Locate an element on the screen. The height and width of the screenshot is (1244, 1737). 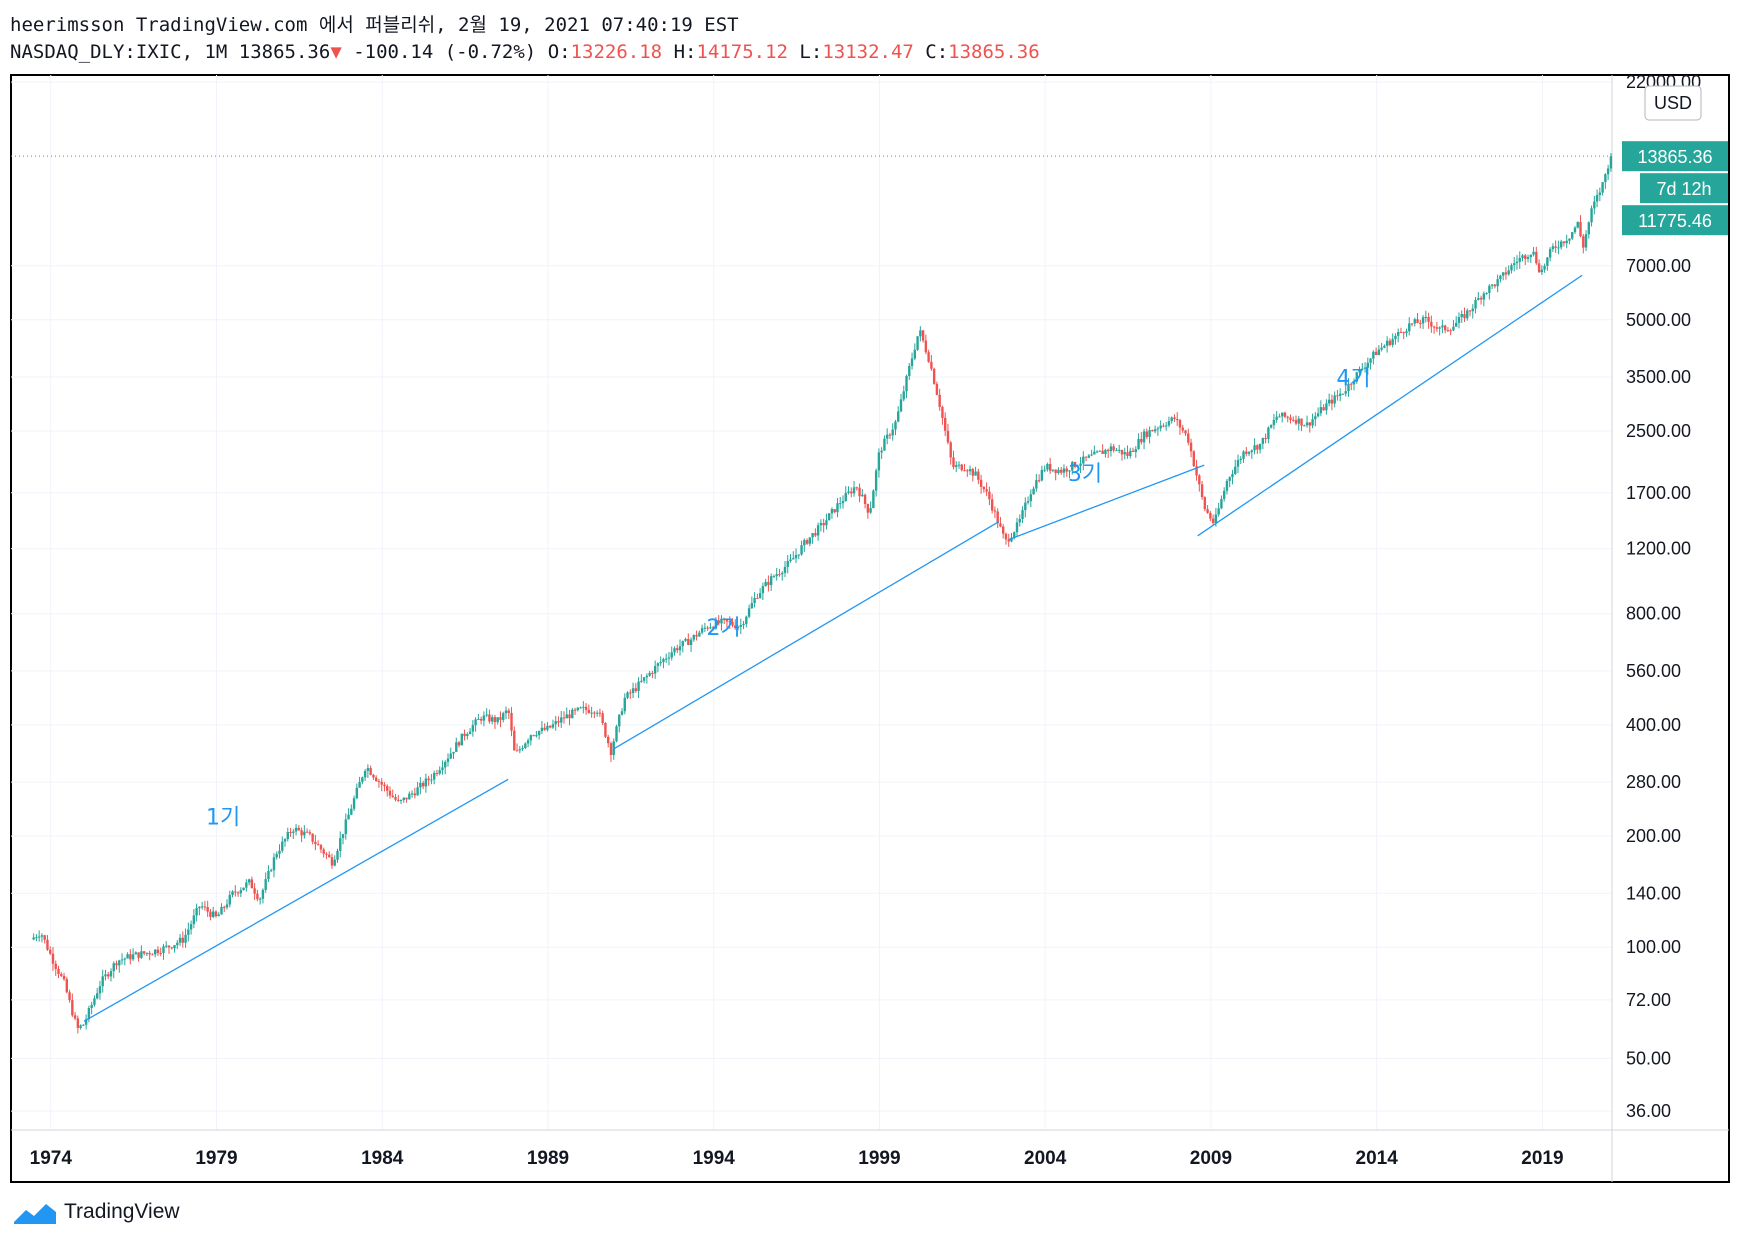
price-tick-label: 560.00 is located at coordinates (1653, 671).